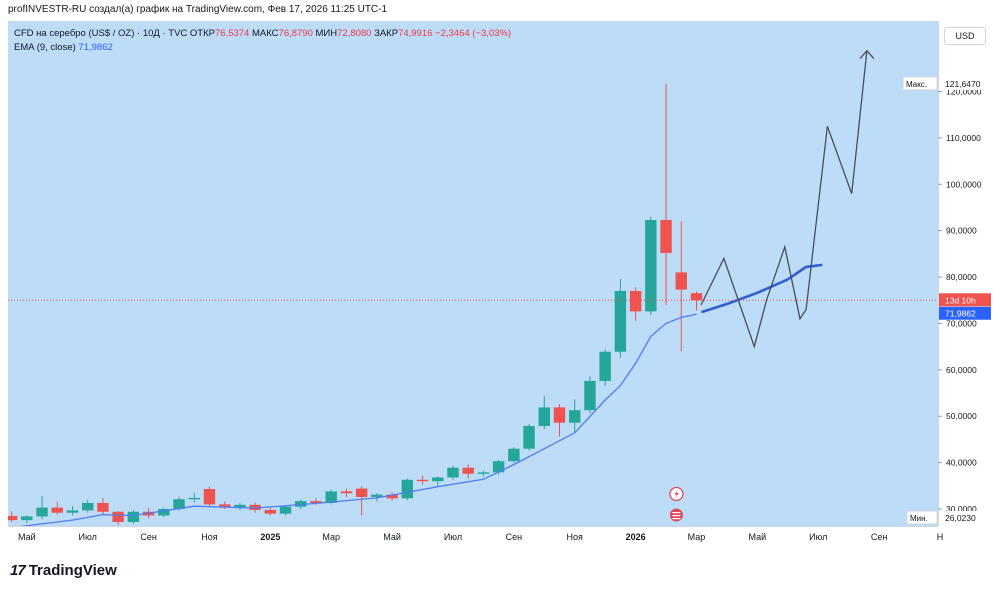 The height and width of the screenshot is (596, 1000). Describe the element at coordinates (916, 84) in the screenshot. I see `max-label-text: Макс.` at that location.